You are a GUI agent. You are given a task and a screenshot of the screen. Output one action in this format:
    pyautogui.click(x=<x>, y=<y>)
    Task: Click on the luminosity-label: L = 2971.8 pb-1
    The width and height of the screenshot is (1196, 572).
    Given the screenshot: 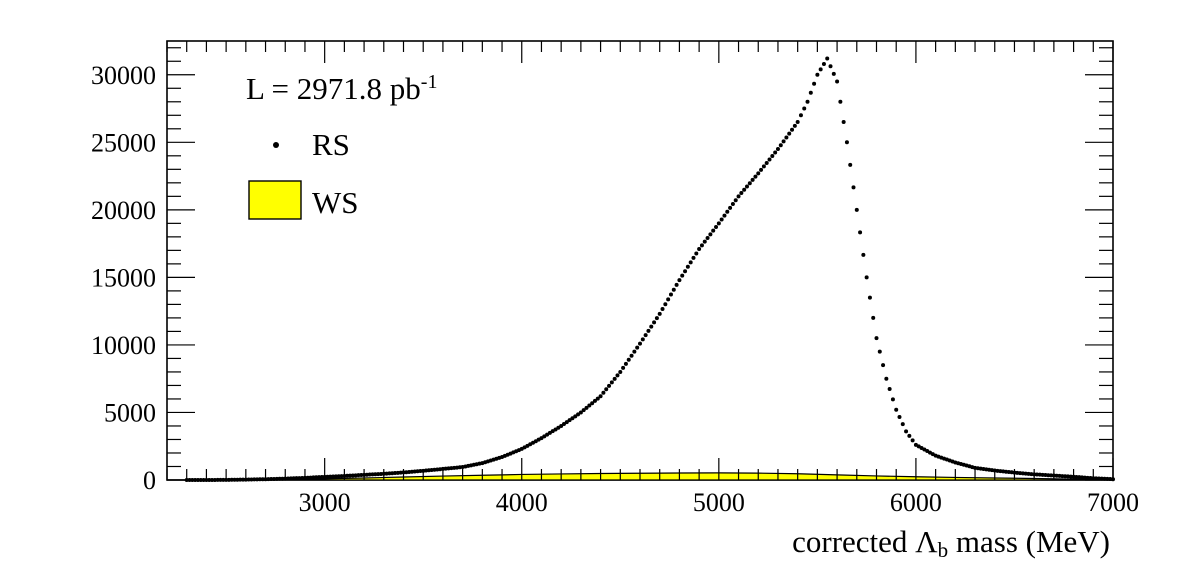 What is the action you would take?
    pyautogui.click(x=341, y=88)
    